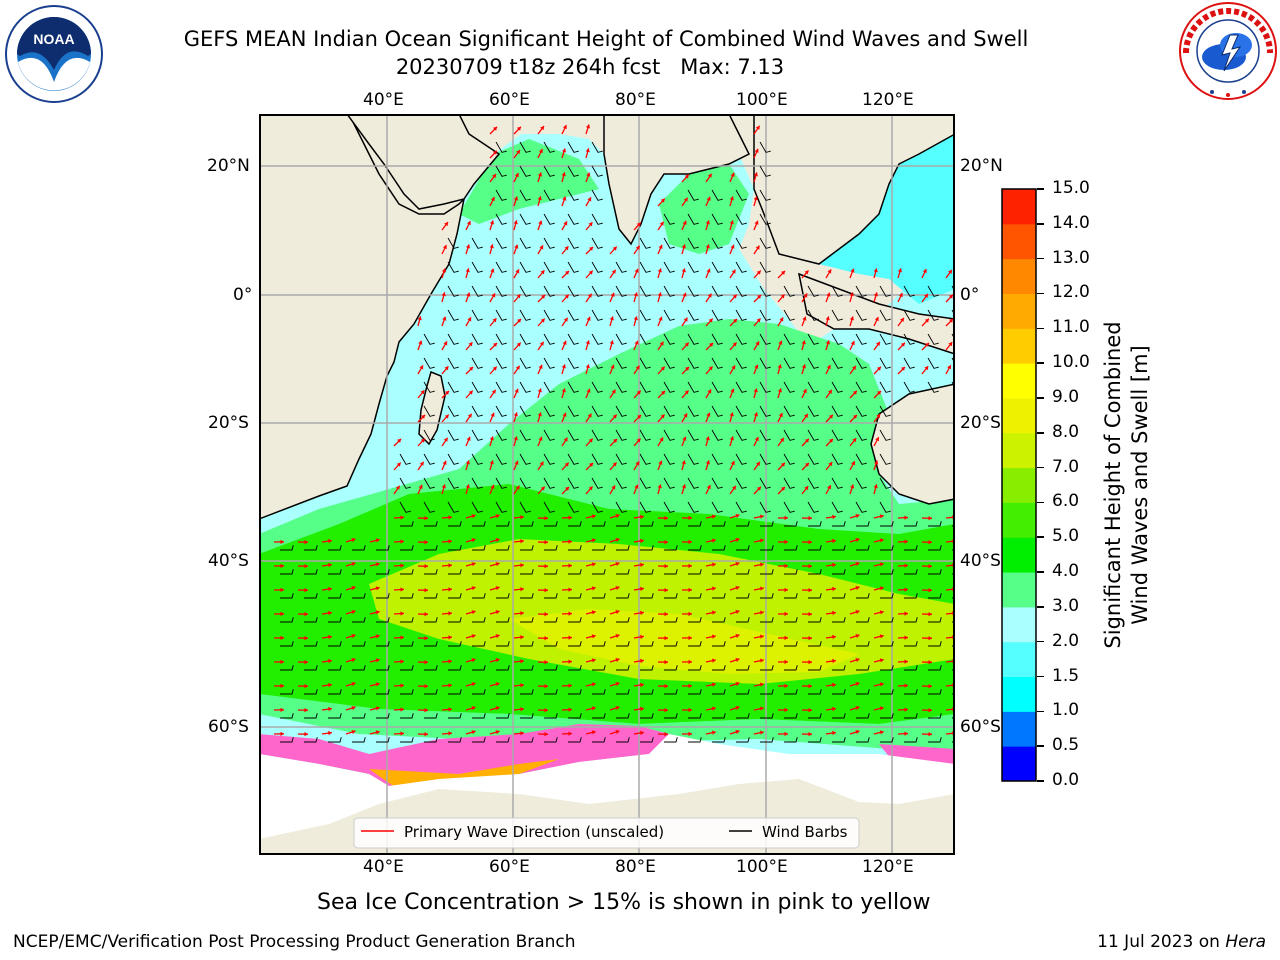 Image resolution: width=1280 pixels, height=960 pixels. I want to click on colorbar-tick-mark, so click(1040, 293).